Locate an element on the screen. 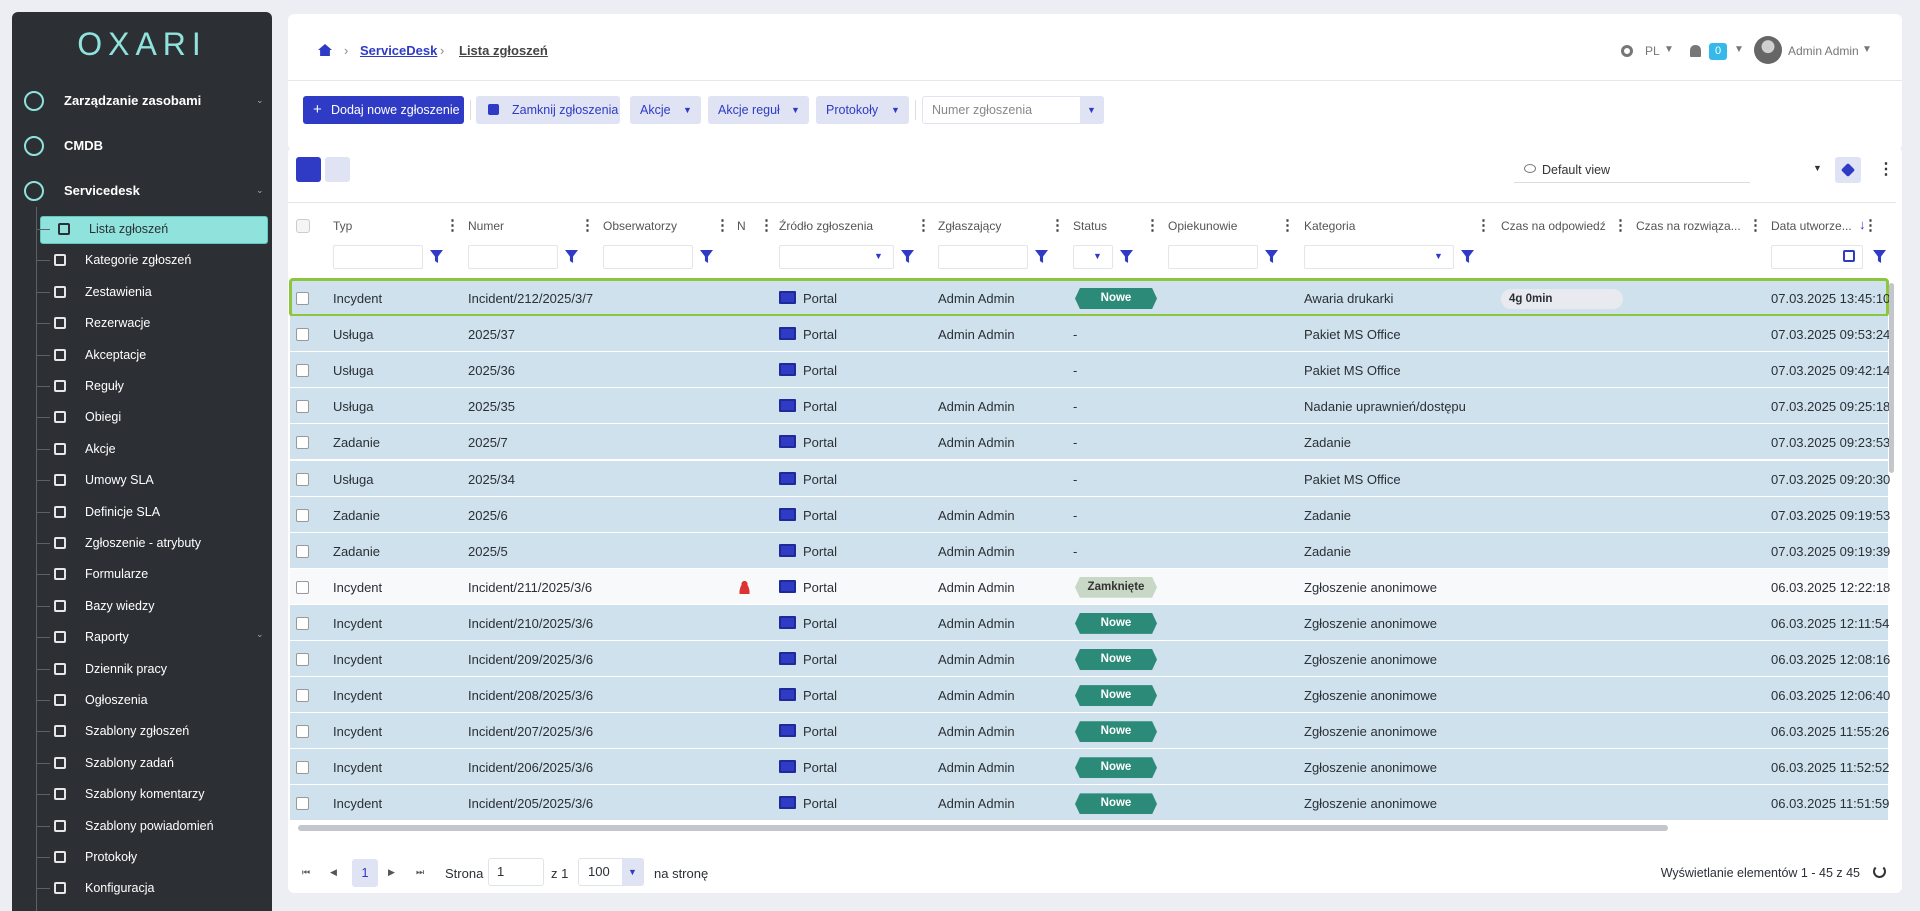  cell-number: Incident/210/2025/3/6 is located at coordinates (531, 623).